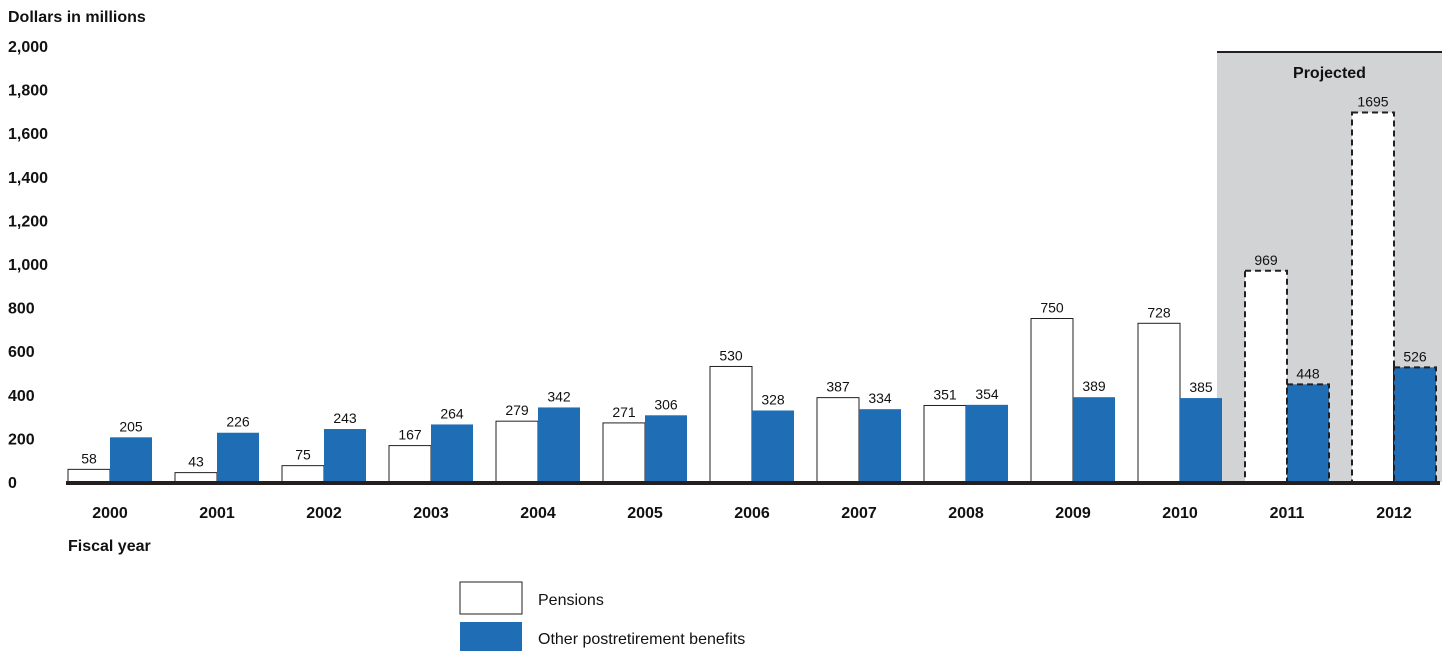 The image size is (1447, 651). I want to click on x-tick-2010: 2010, so click(1180, 513).